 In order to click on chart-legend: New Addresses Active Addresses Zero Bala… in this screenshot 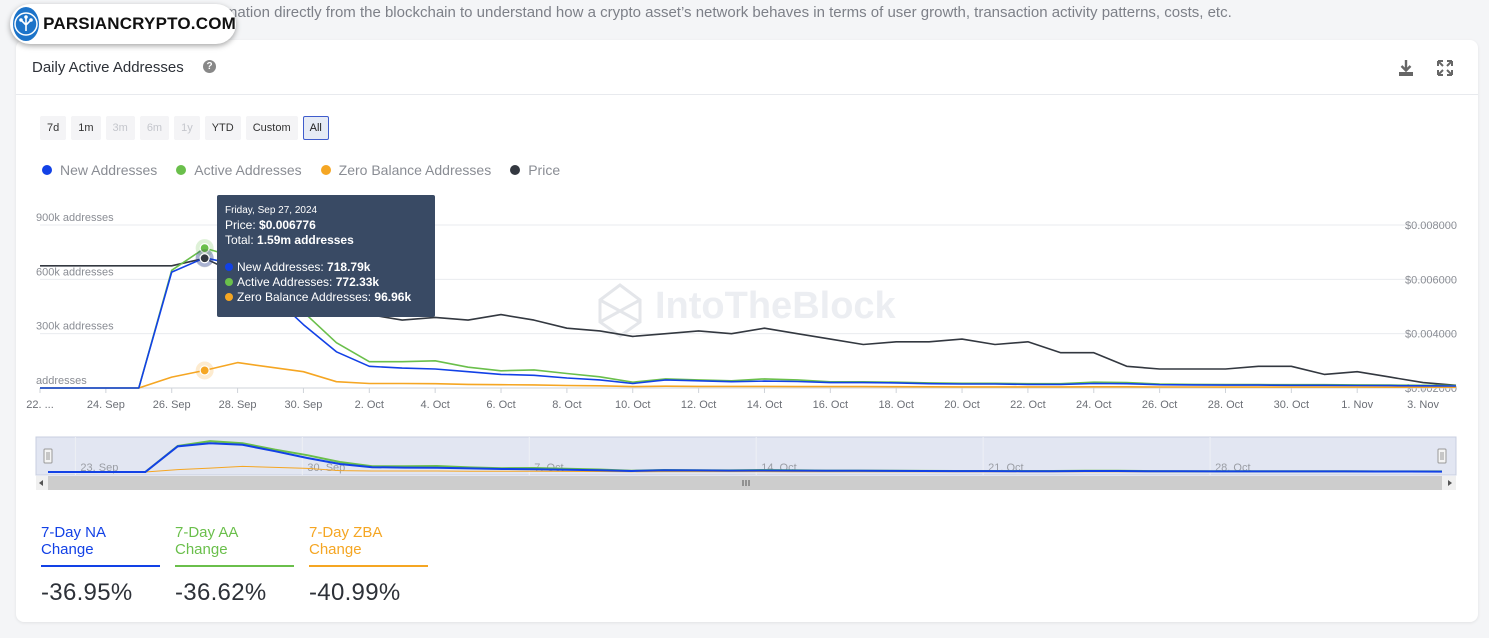, I will do `click(301, 170)`.